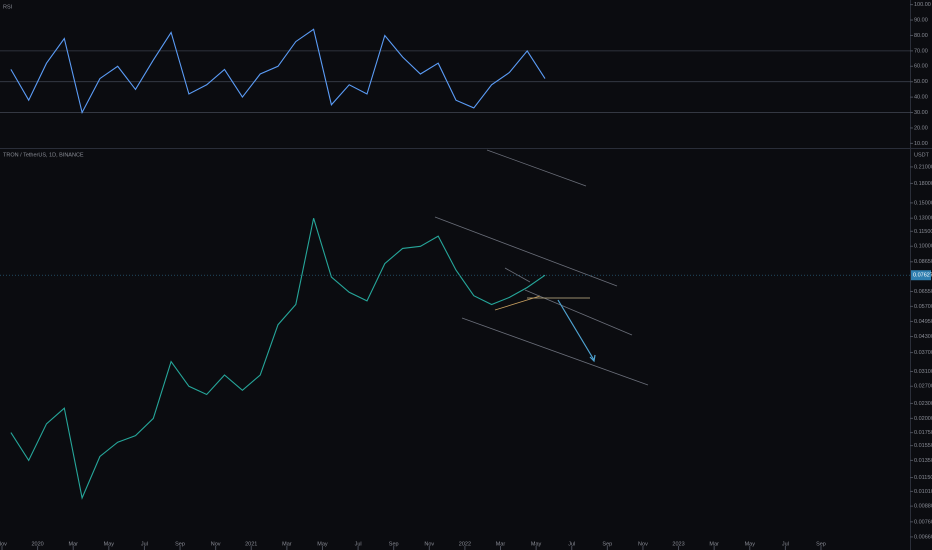 The height and width of the screenshot is (550, 932). What do you see at coordinates (923, 262) in the screenshot?
I see `y-tick-label: 0.08650` at bounding box center [923, 262].